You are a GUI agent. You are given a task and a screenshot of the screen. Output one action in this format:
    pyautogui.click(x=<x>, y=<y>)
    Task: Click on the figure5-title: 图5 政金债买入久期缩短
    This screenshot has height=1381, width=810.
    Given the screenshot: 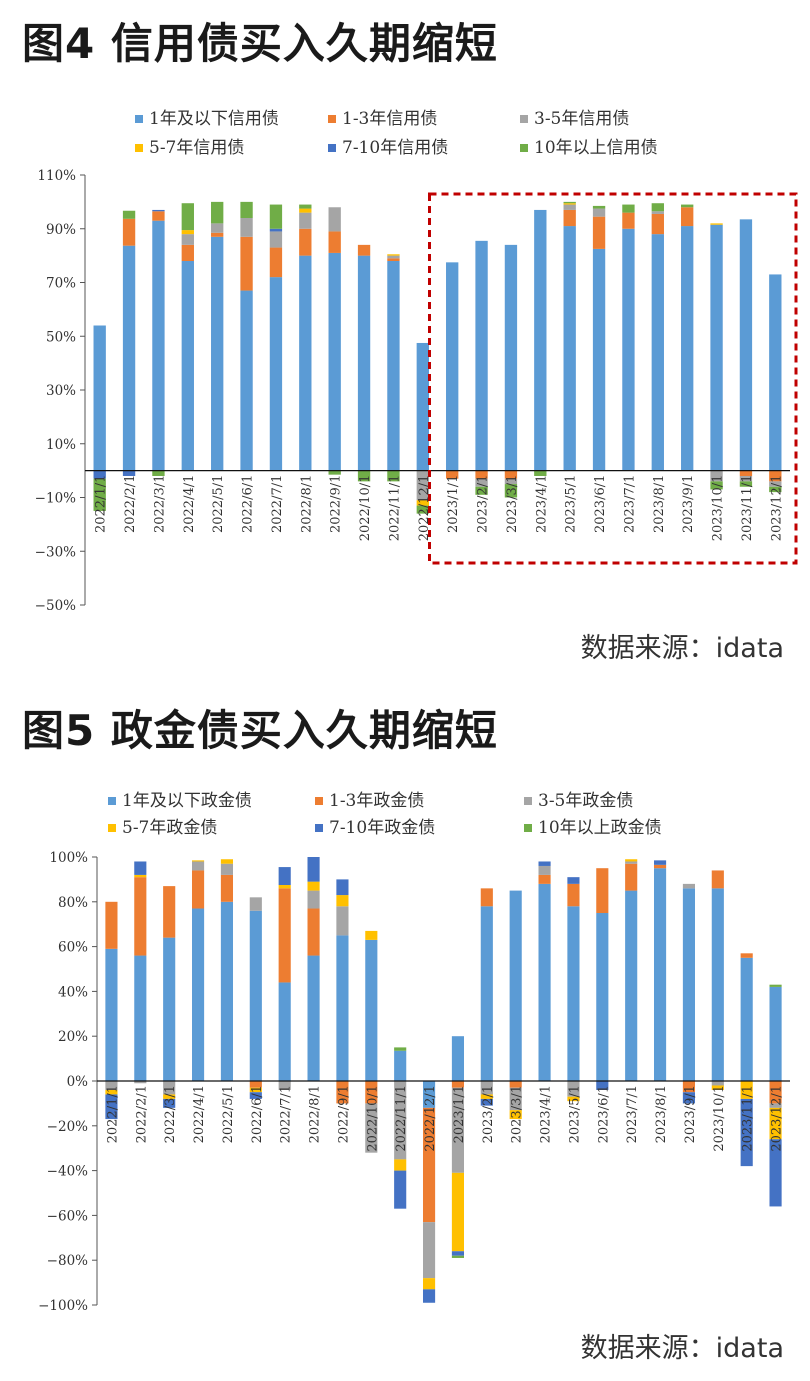 What is the action you would take?
    pyautogui.click(x=260, y=730)
    